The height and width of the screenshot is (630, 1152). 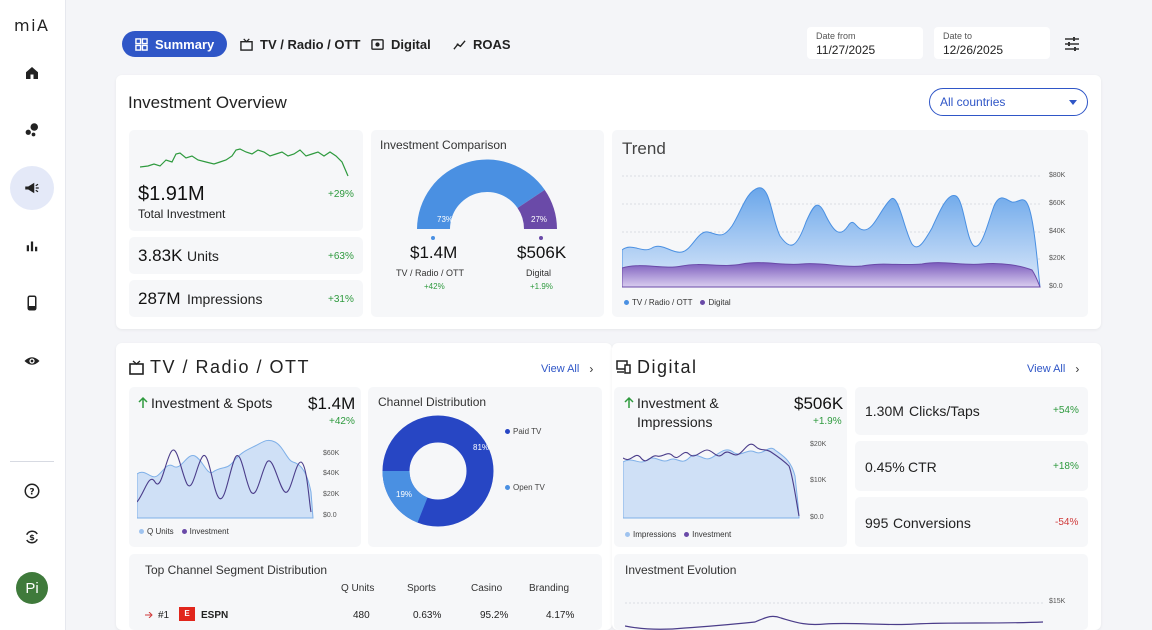 I want to click on conversions-value: 995, so click(x=877, y=523).